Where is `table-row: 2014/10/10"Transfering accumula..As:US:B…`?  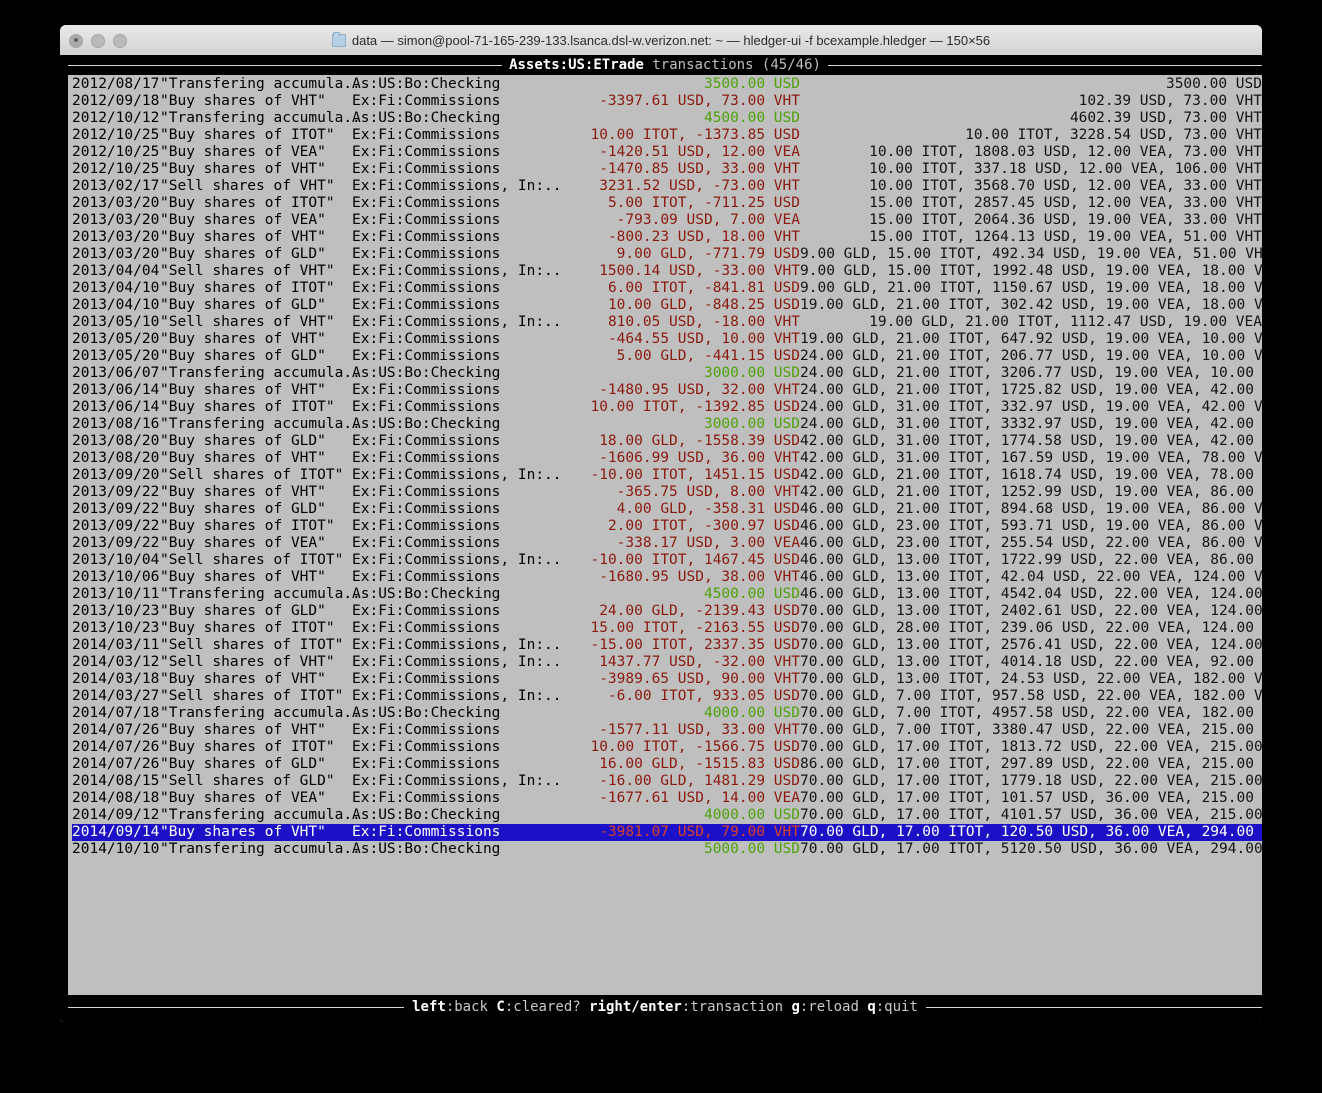
table-row: 2014/10/10"Transfering accumula..As:US:B… is located at coordinates (667, 849).